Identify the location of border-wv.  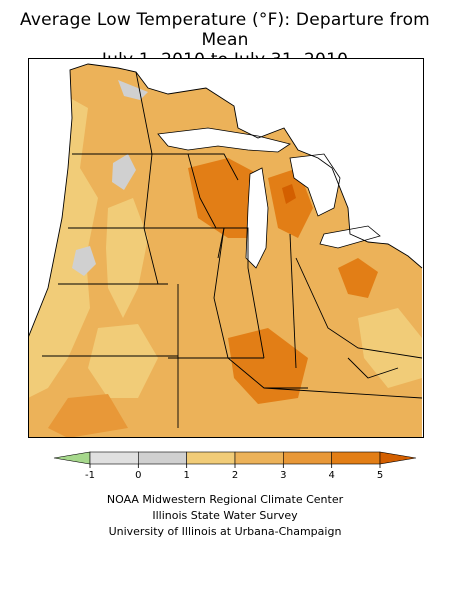
(373, 368).